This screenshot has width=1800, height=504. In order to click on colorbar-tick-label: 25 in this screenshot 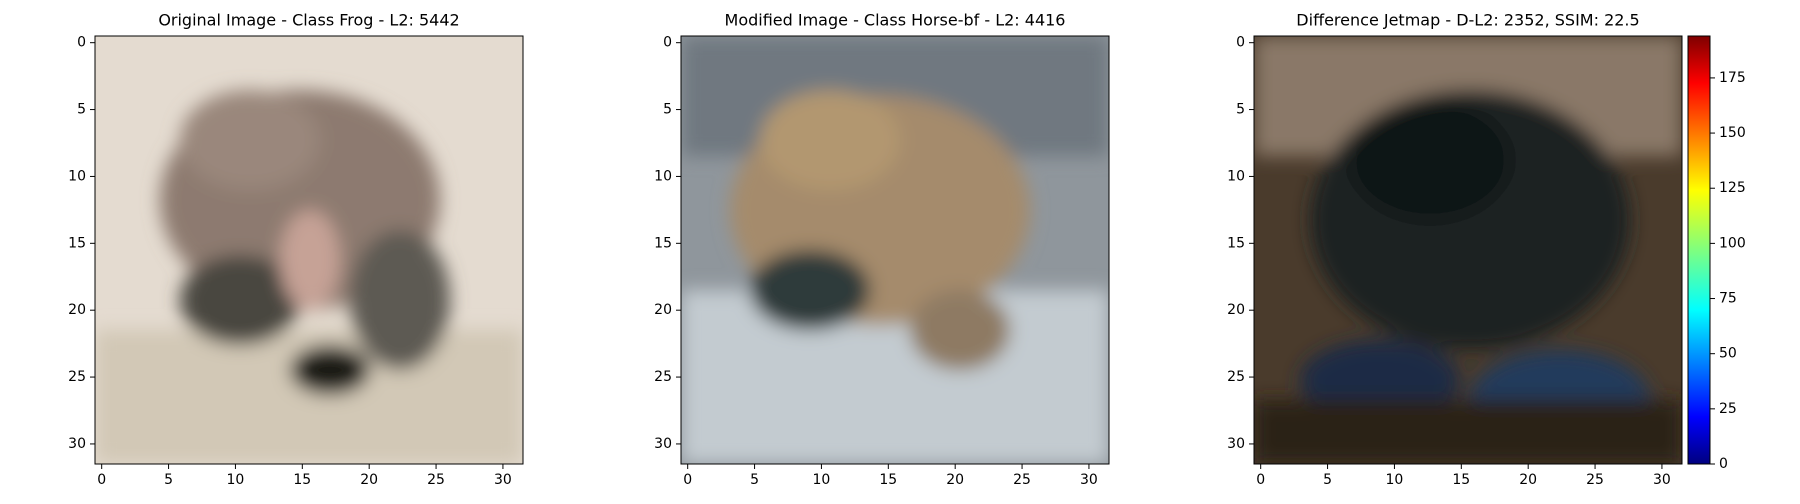, I will do `click(1728, 409)`.